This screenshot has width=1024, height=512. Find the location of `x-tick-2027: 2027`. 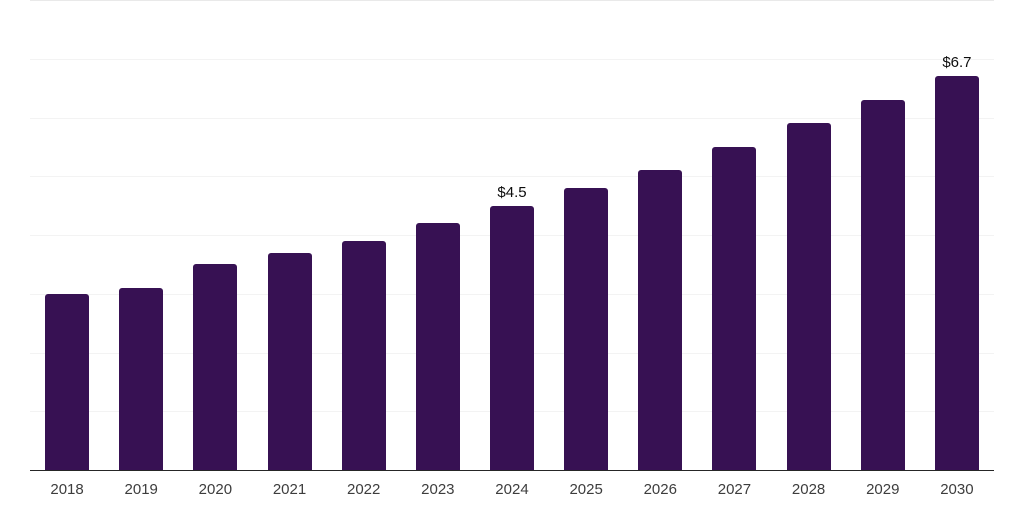

x-tick-2027: 2027 is located at coordinates (734, 489).